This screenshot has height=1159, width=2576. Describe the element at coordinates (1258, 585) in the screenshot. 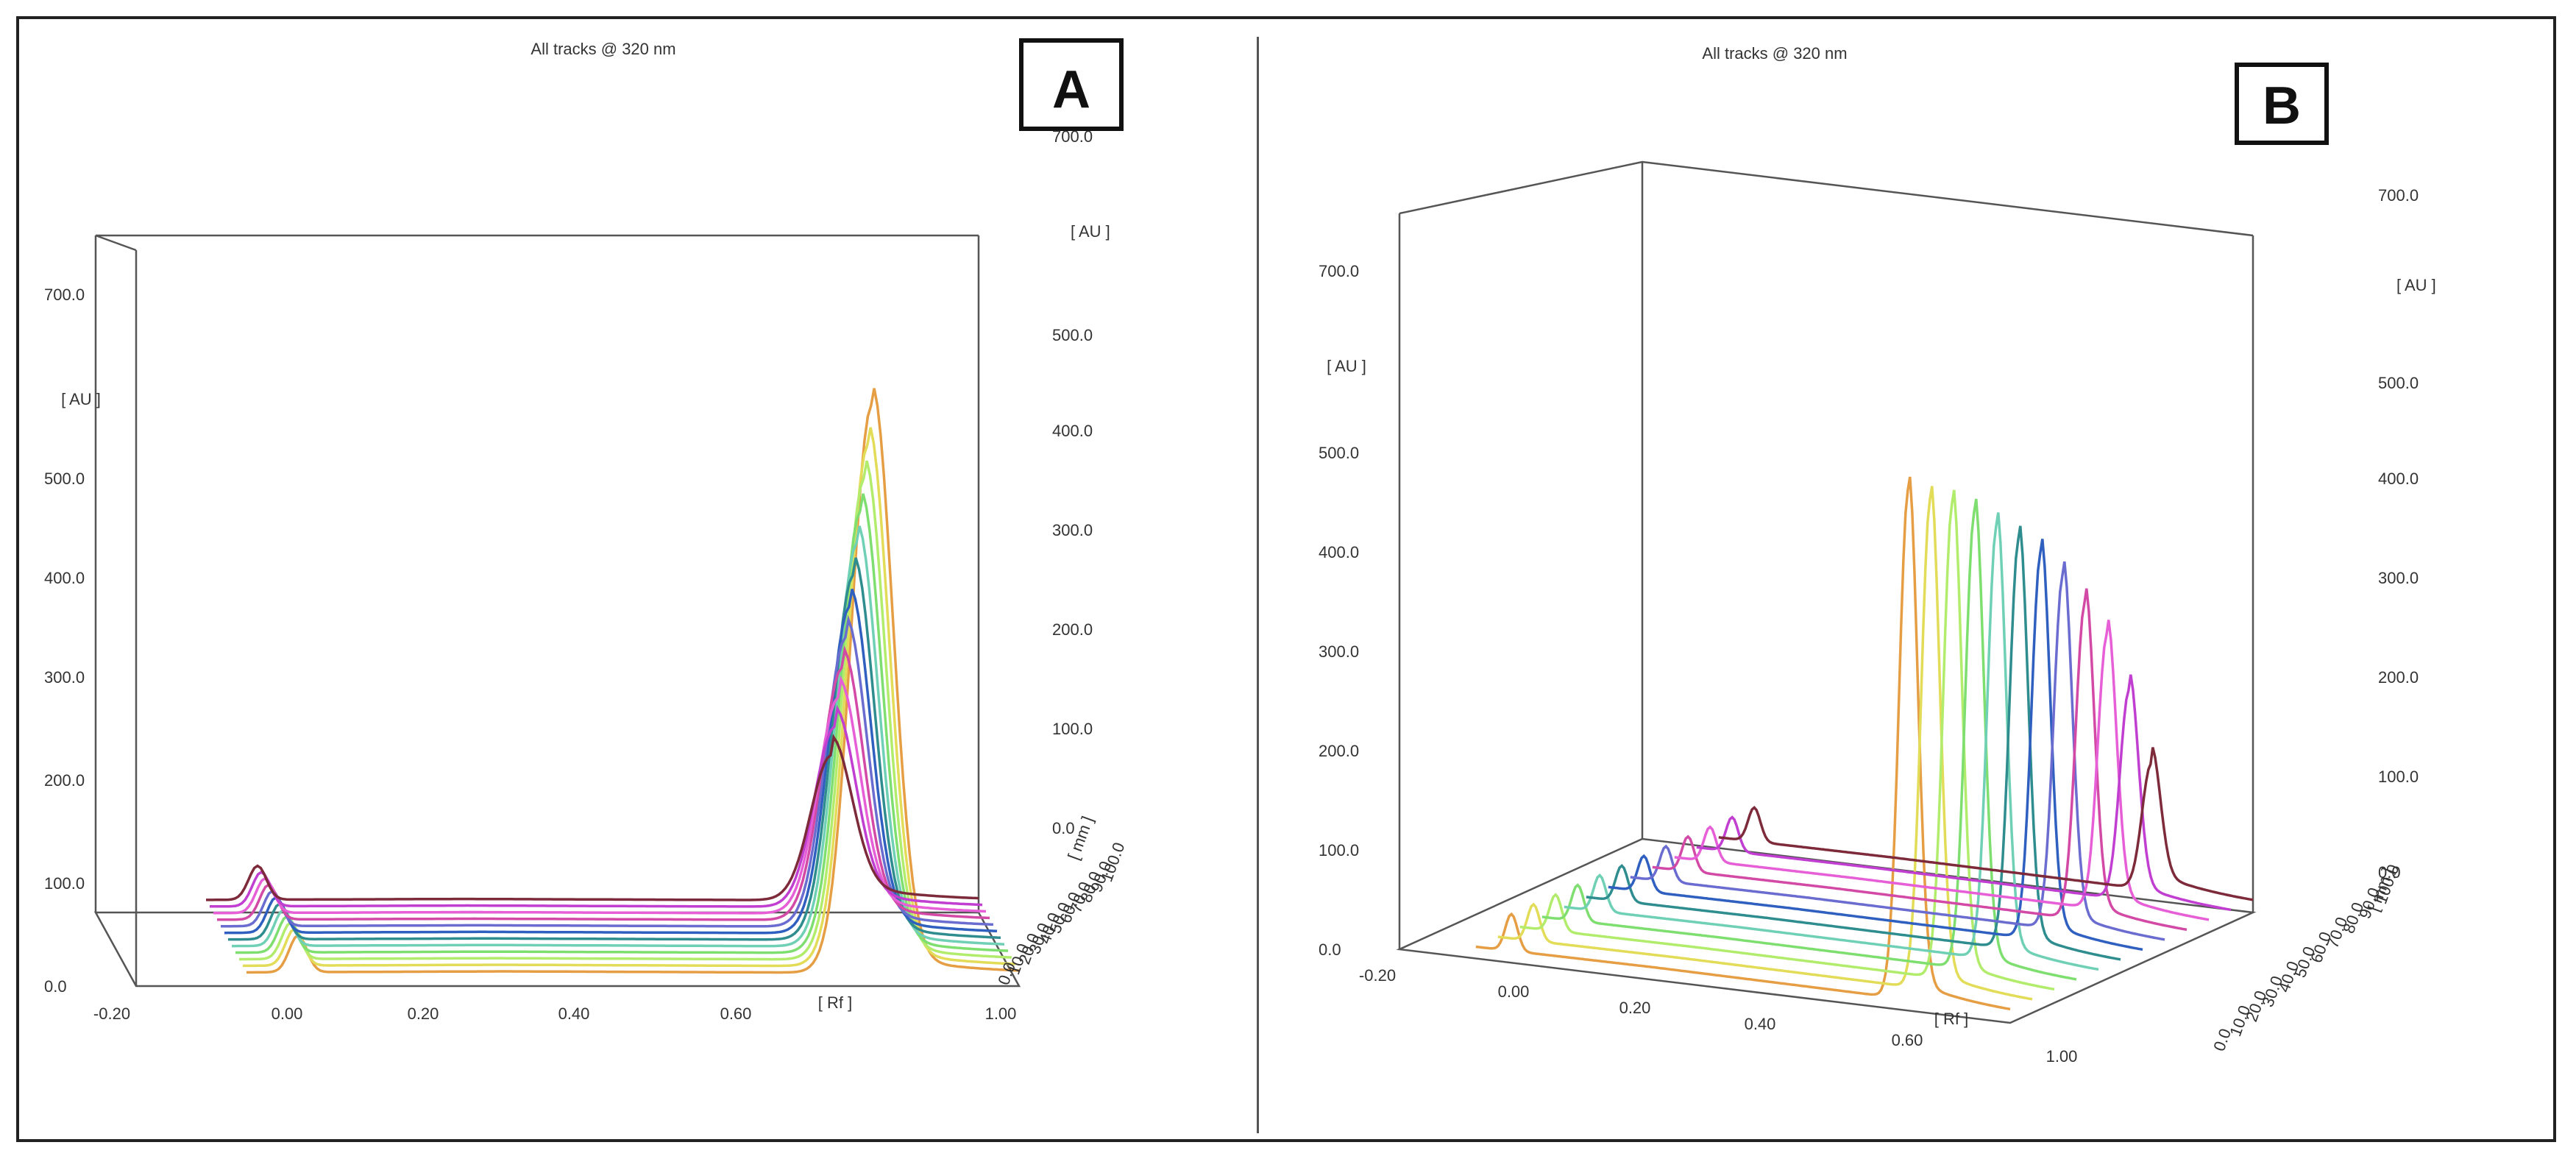

I see `panel-divider` at that location.